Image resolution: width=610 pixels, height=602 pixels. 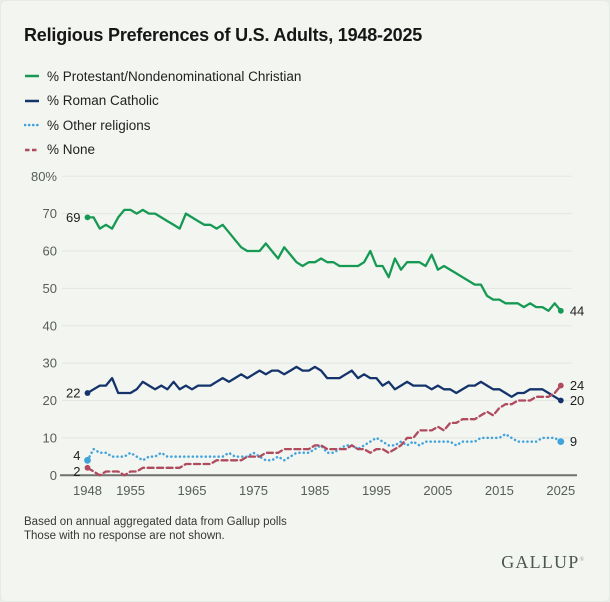 What do you see at coordinates (577, 400) in the screenshot?
I see `end-value-label: 20` at bounding box center [577, 400].